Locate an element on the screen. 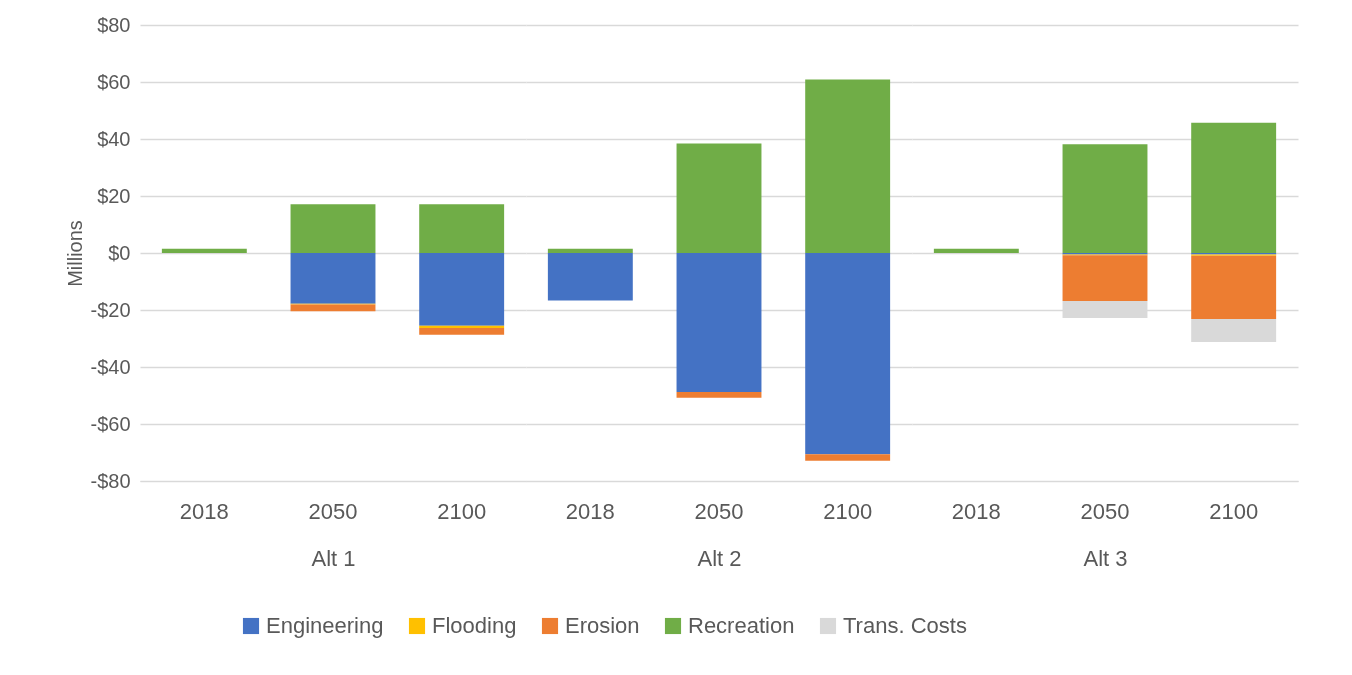 This screenshot has height=675, width=1352. y-tick-label: $40 is located at coordinates (114, 138).